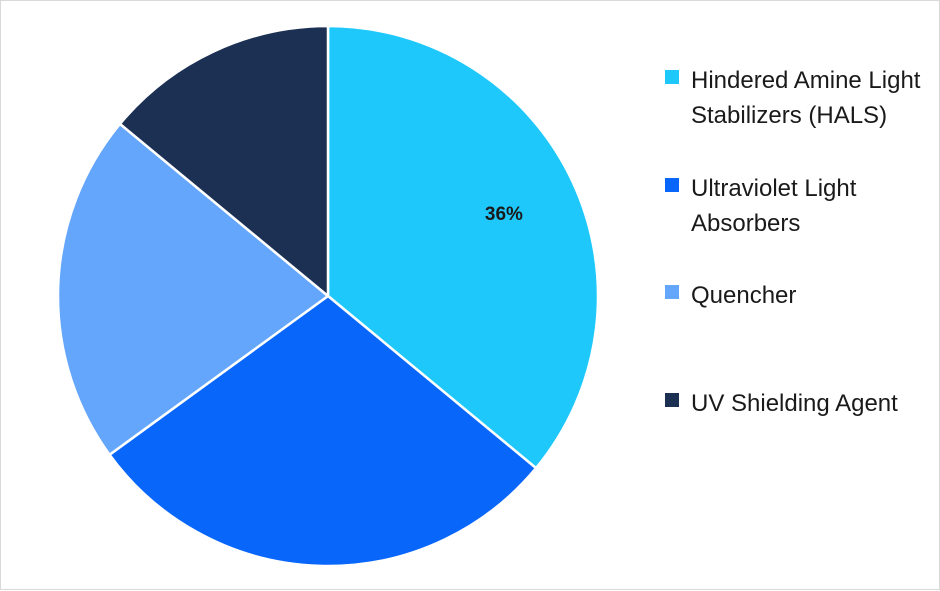 The width and height of the screenshot is (940, 591). I want to click on legend-item-quencher: Quencher, so click(800, 295).